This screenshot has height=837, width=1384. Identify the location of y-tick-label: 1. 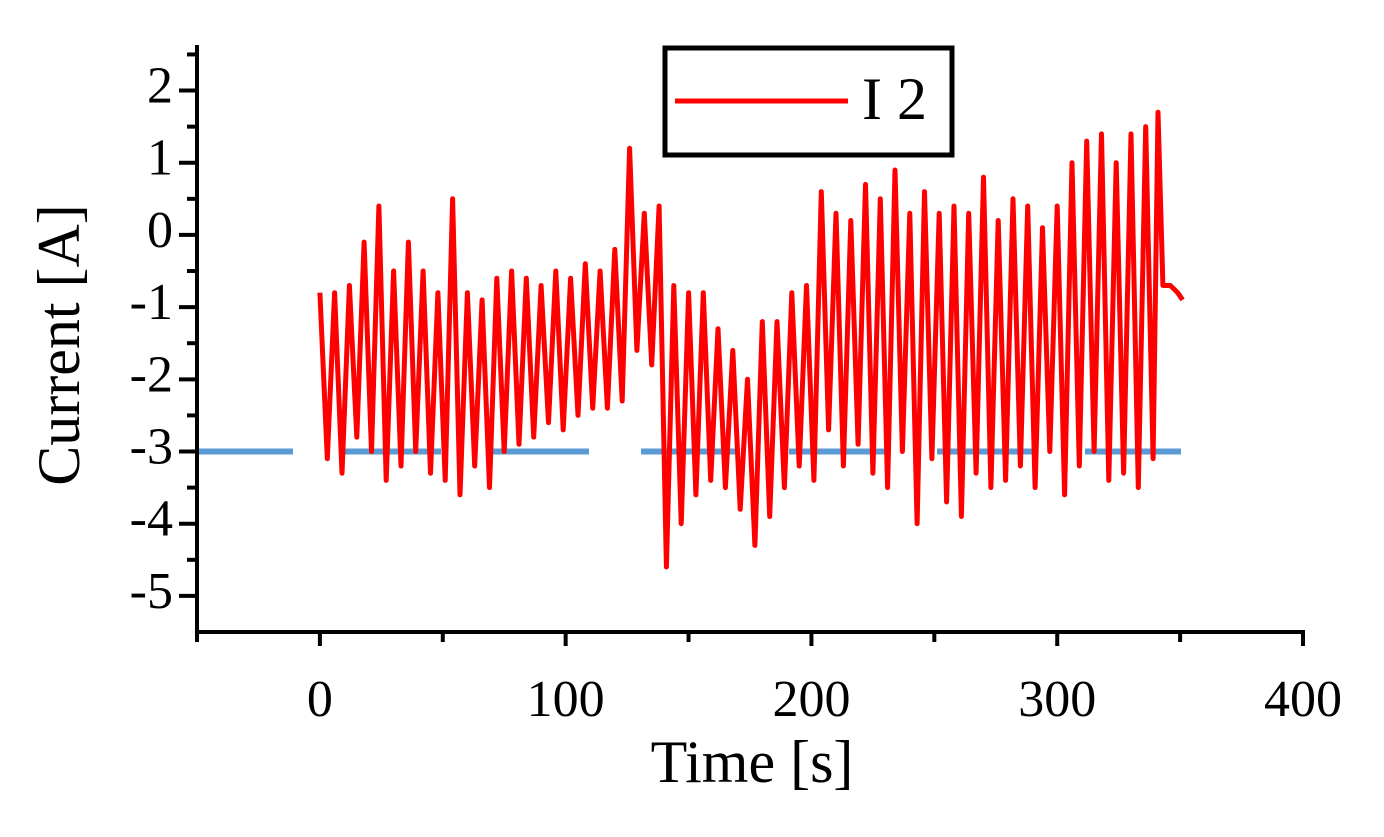
(160, 158).